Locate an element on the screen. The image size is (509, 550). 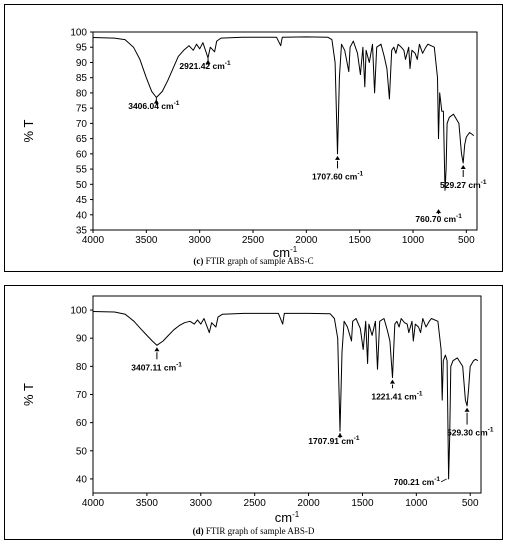
annotation-arrow is located at coordinates (443, 480).